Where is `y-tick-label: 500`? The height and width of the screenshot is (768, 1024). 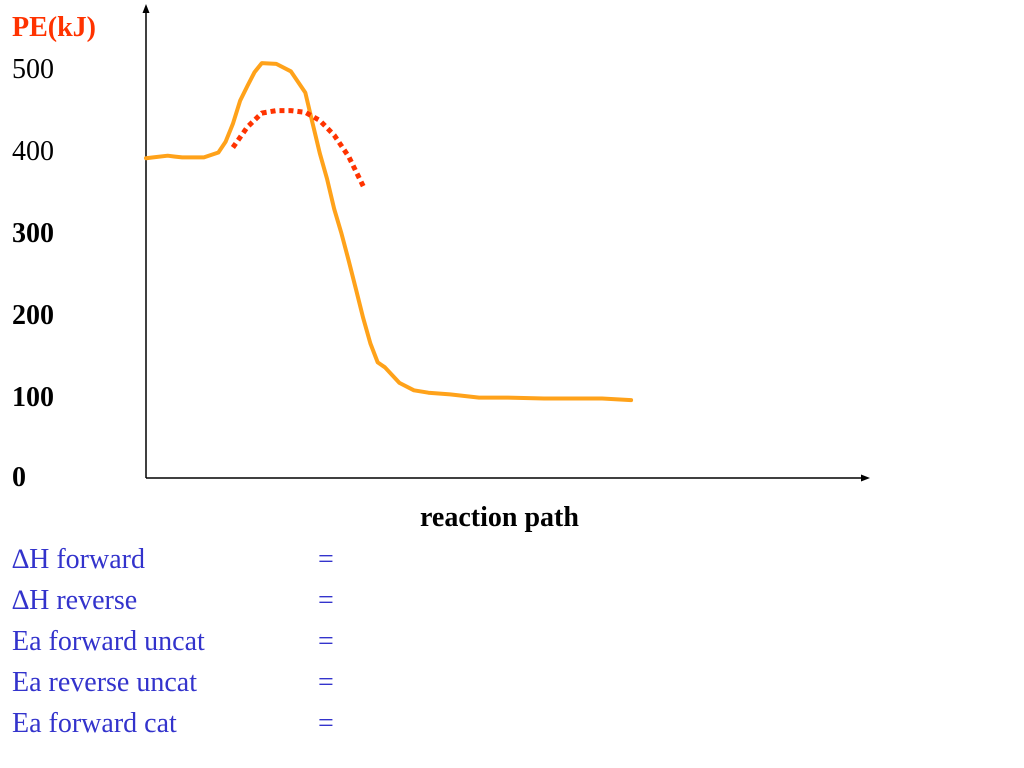
y-tick-label: 500 is located at coordinates (33, 69).